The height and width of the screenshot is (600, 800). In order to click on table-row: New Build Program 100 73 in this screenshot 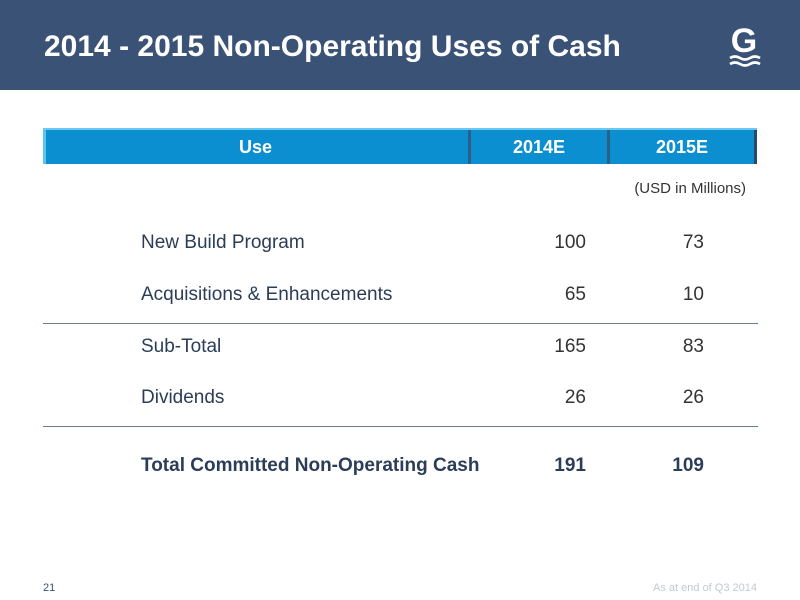, I will do `click(400, 247)`.